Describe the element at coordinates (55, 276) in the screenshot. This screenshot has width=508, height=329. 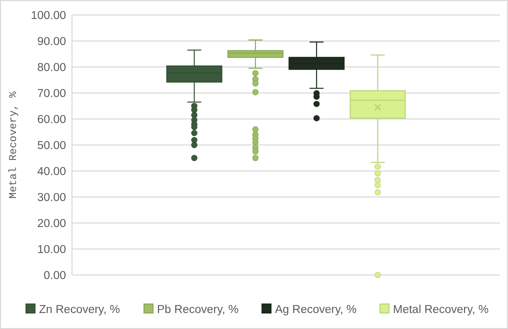
I see `y-tick-label: 0.00` at that location.